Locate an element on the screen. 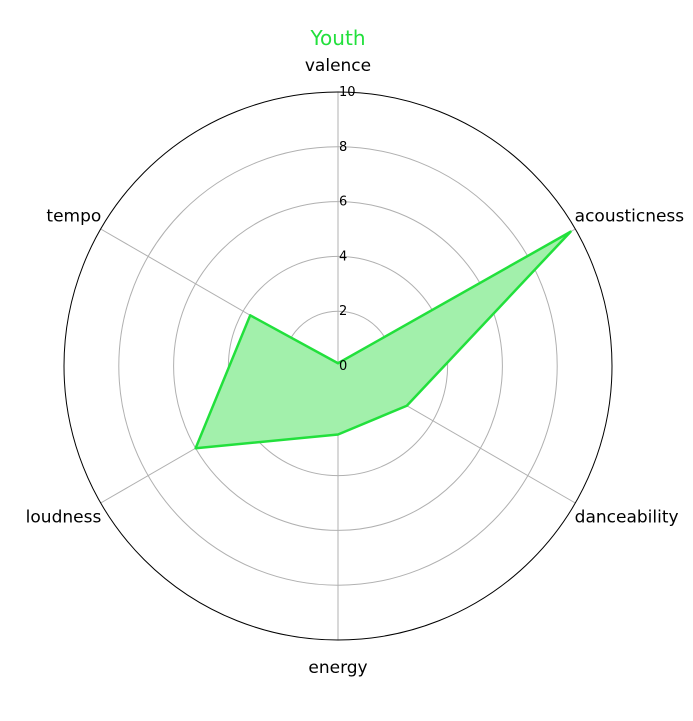  r-tick-label: 2 is located at coordinates (343, 311).